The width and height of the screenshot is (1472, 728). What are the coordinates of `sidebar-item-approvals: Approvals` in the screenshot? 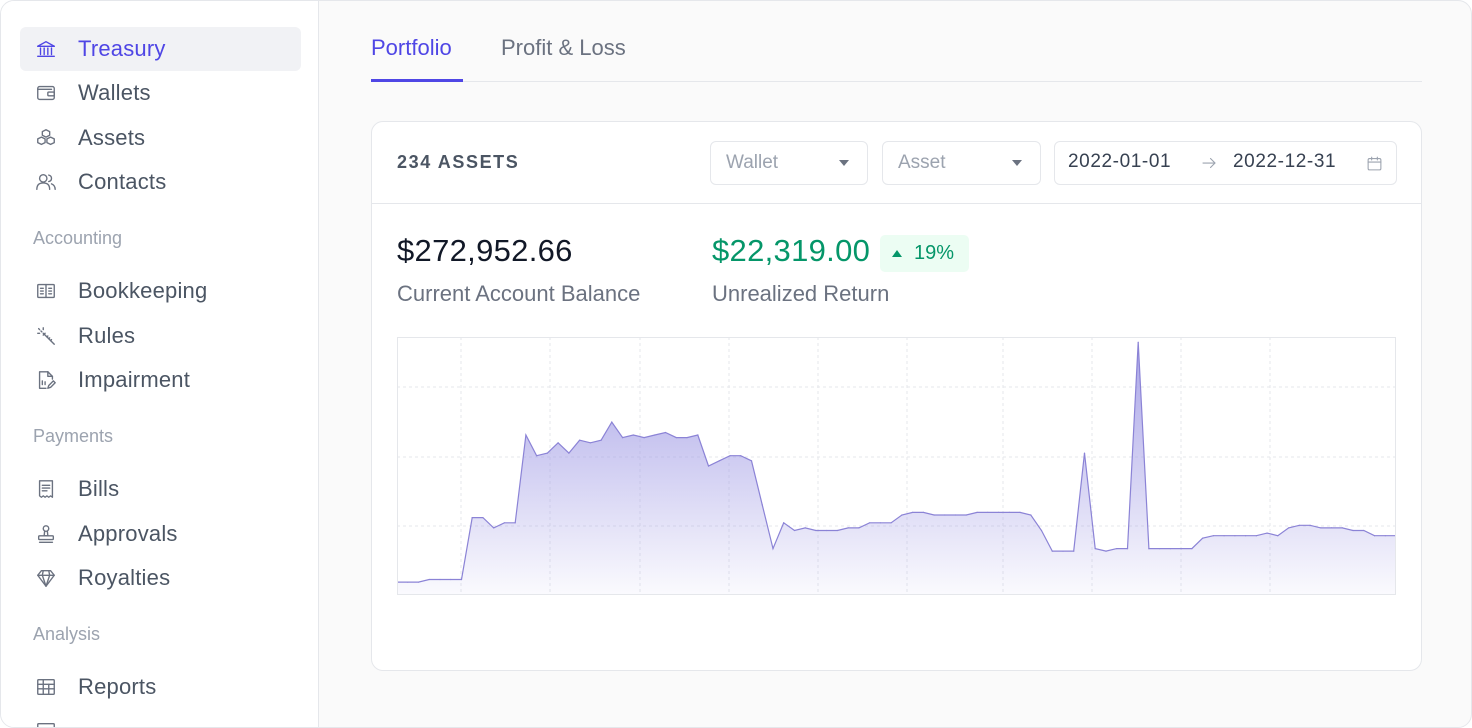 It's located at (160, 534).